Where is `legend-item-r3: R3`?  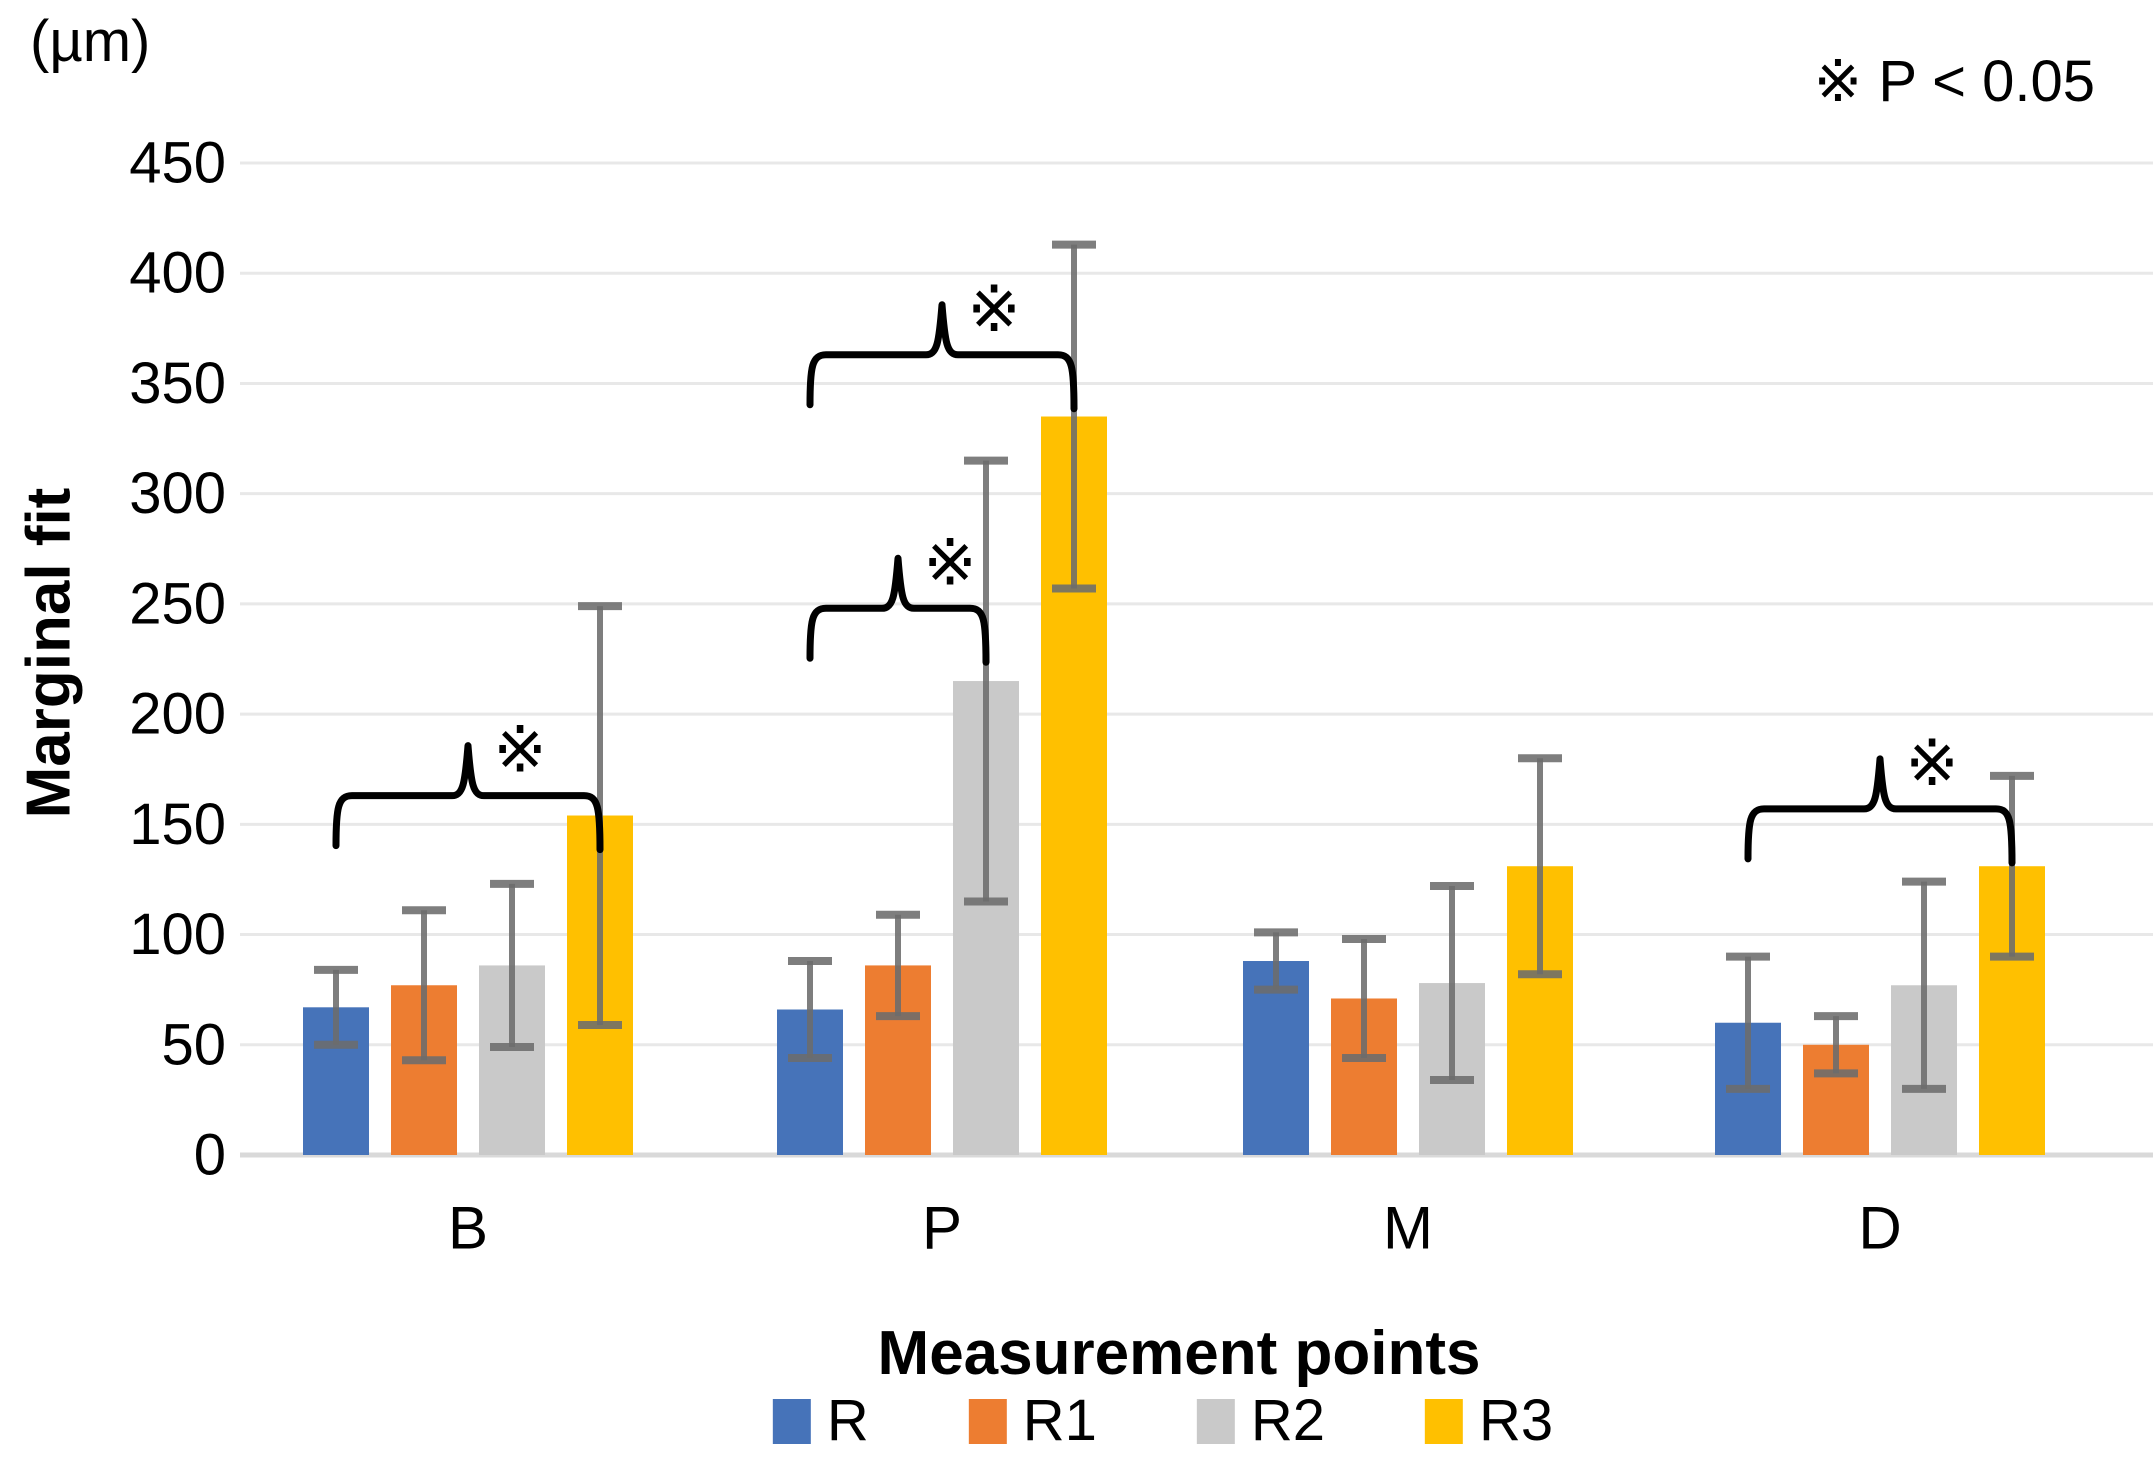
legend-item-r3: R3 is located at coordinates (1489, 1421).